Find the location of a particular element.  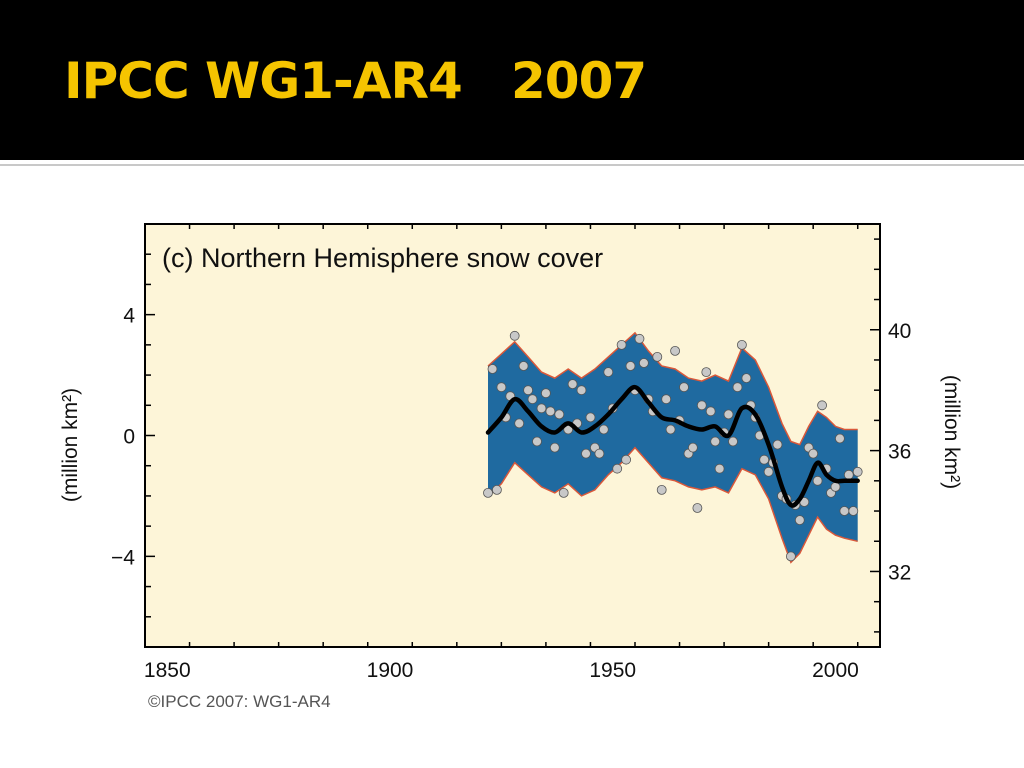

chart-title: (c) Northern Hemisphere snow cover is located at coordinates (382, 258).